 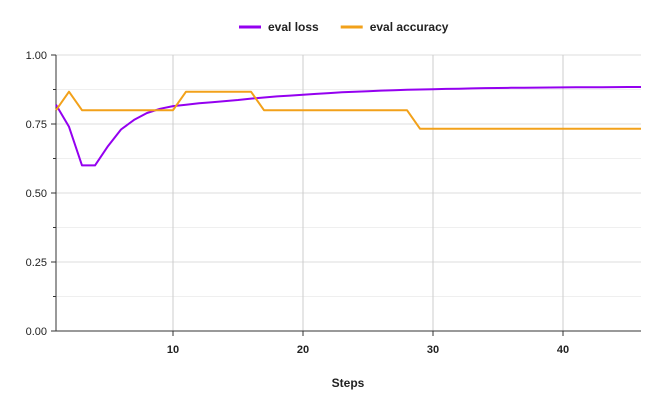 I want to click on legend-item-eval-accuracy: eval accuracy, so click(x=394, y=27).